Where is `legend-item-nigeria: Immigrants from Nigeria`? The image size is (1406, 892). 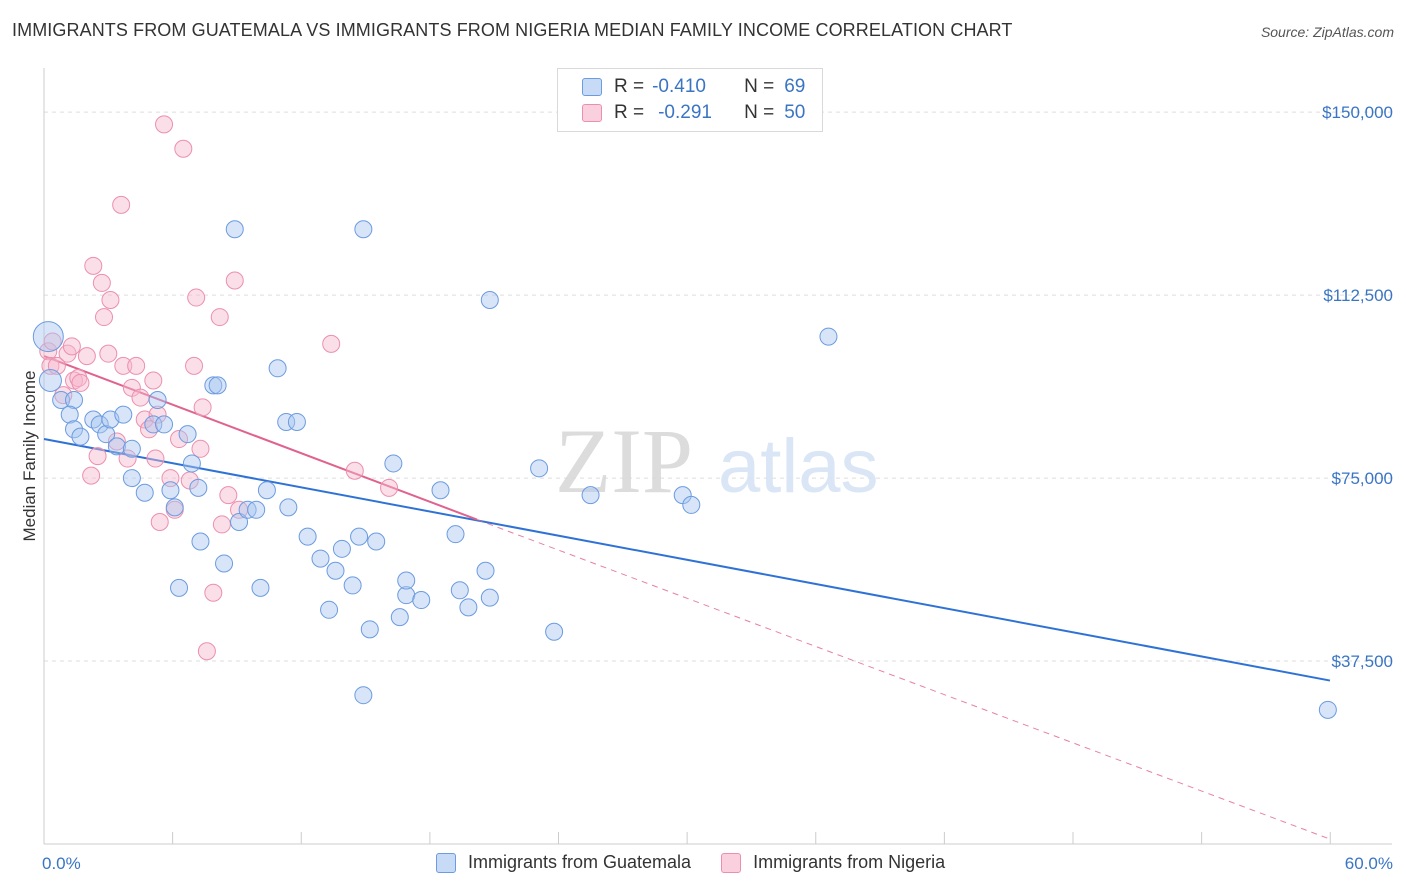 legend-item-nigeria: Immigrants from Nigeria is located at coordinates (833, 862).